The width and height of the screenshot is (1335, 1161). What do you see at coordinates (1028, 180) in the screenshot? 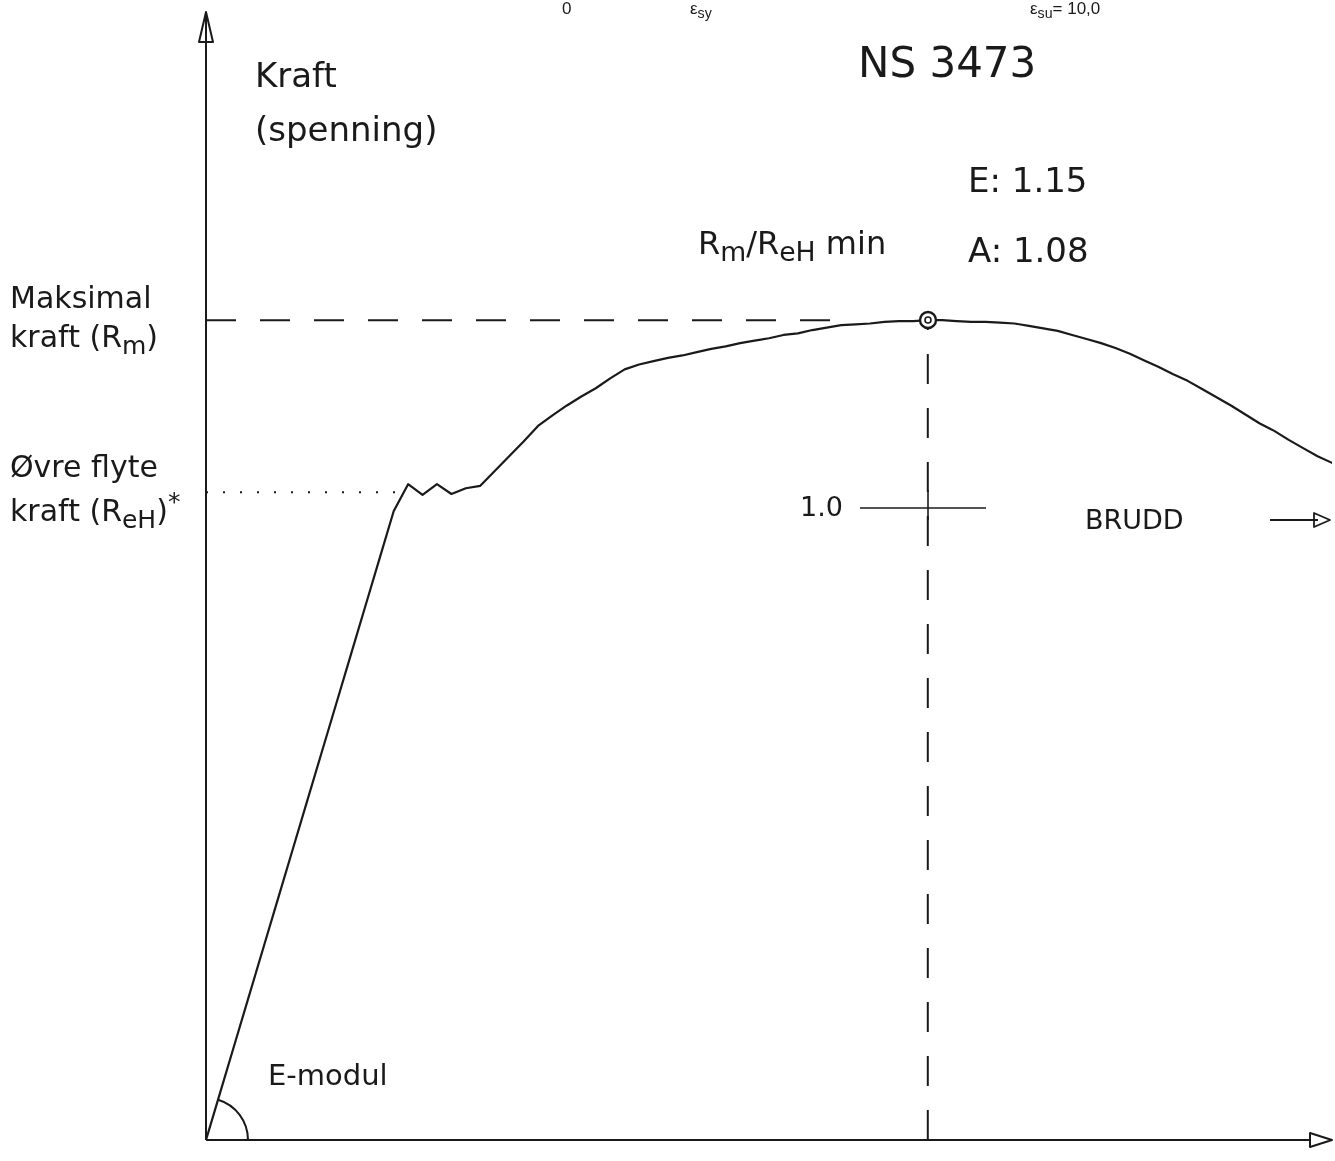
I see `text: E: 1.15` at bounding box center [1028, 180].